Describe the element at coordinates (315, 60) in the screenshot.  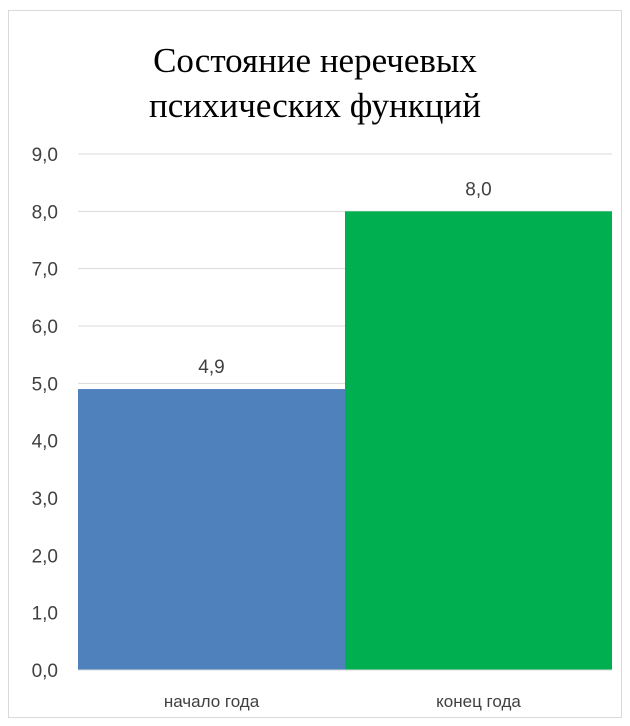
I see `chart-title-line-1: Состояние неречевых` at that location.